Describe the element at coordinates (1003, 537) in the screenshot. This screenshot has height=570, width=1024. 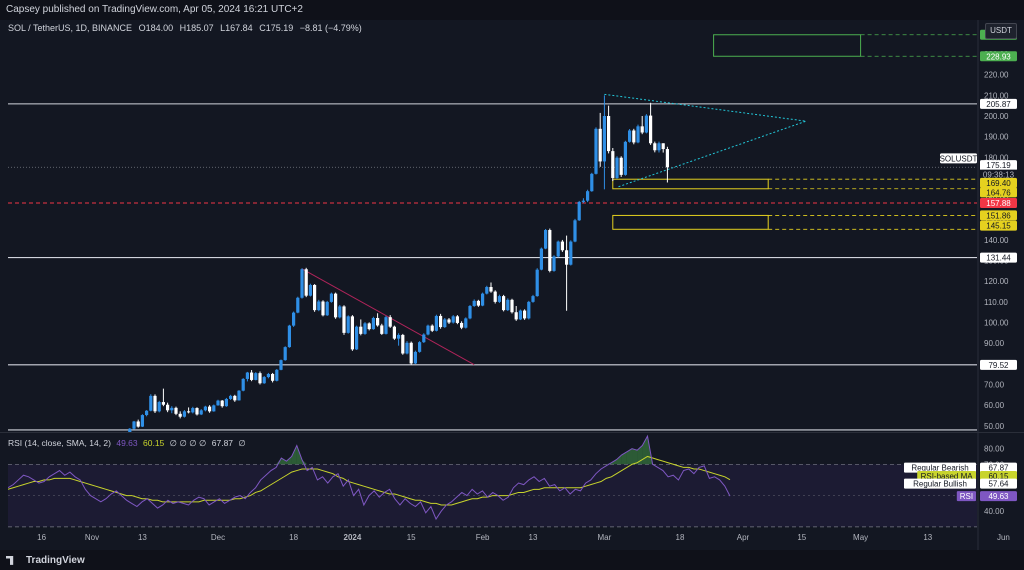
I see `x-tick-label: Jun` at that location.